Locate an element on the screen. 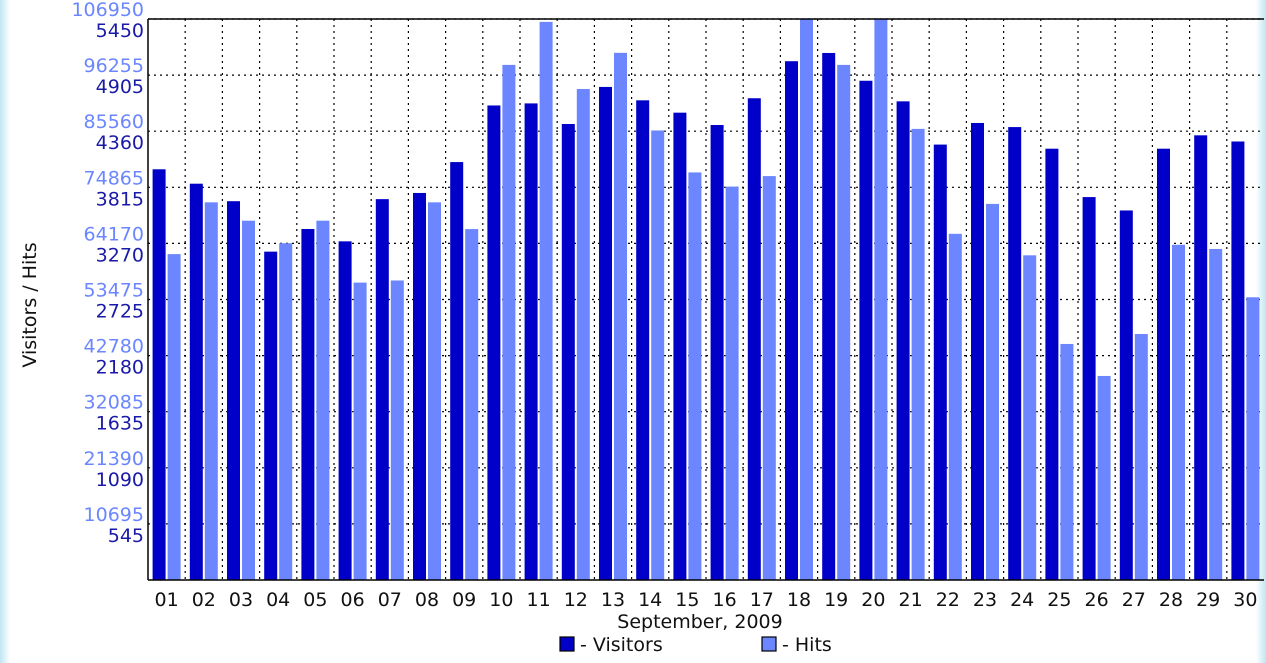 Image resolution: width=1266 pixels, height=663 pixels. x-tick-label: 20 is located at coordinates (873, 600).